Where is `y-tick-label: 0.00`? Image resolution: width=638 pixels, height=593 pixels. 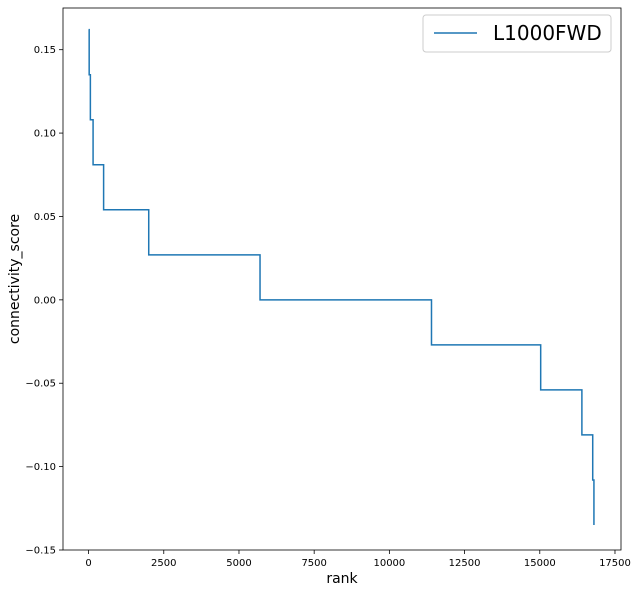
y-tick-label: 0.00 is located at coordinates (45, 300).